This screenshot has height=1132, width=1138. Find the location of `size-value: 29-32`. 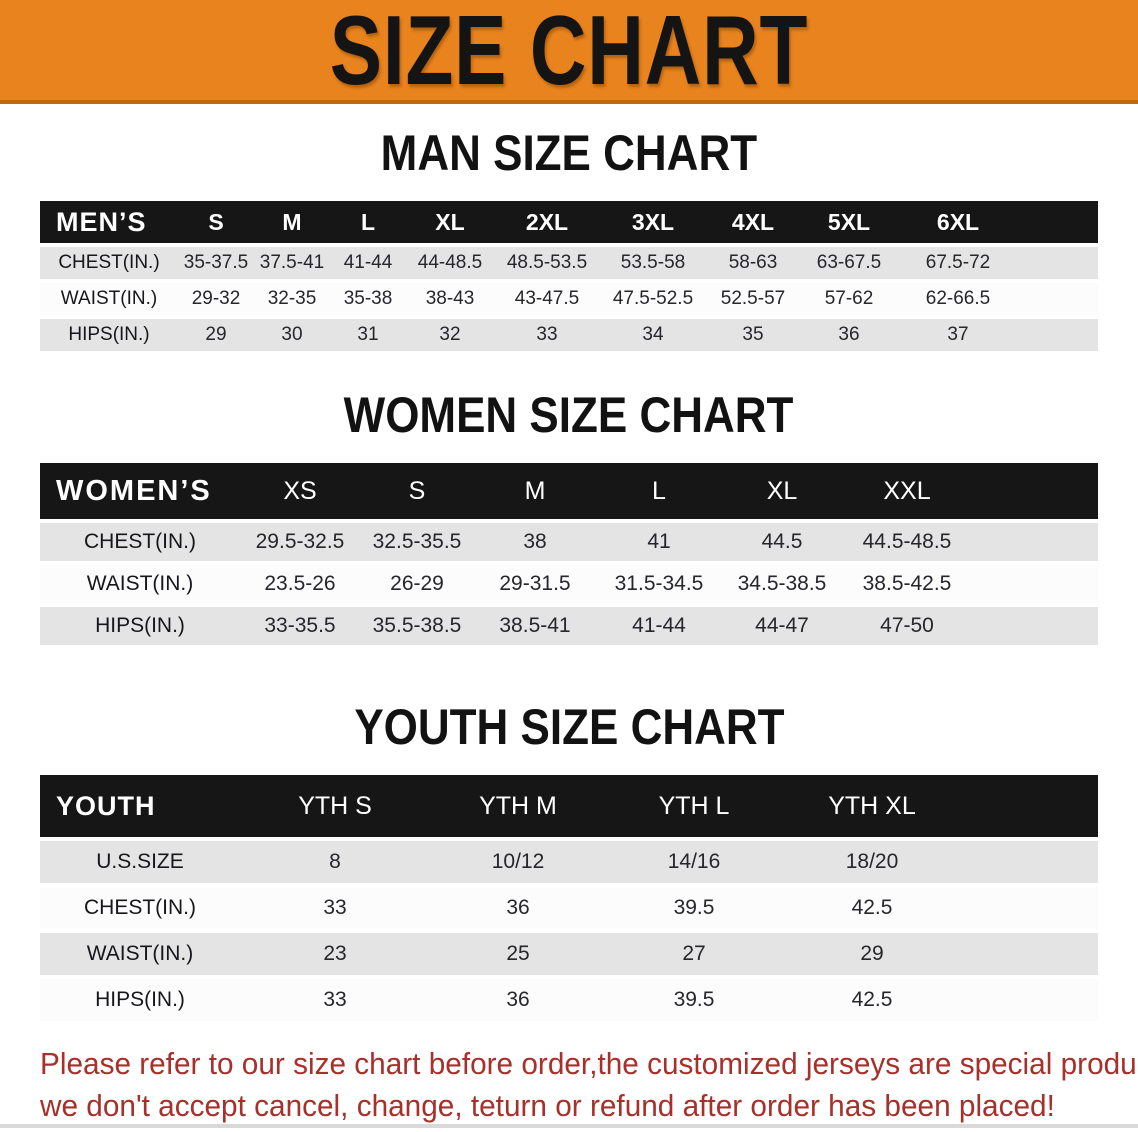

size-value: 29-32 is located at coordinates (216, 300).